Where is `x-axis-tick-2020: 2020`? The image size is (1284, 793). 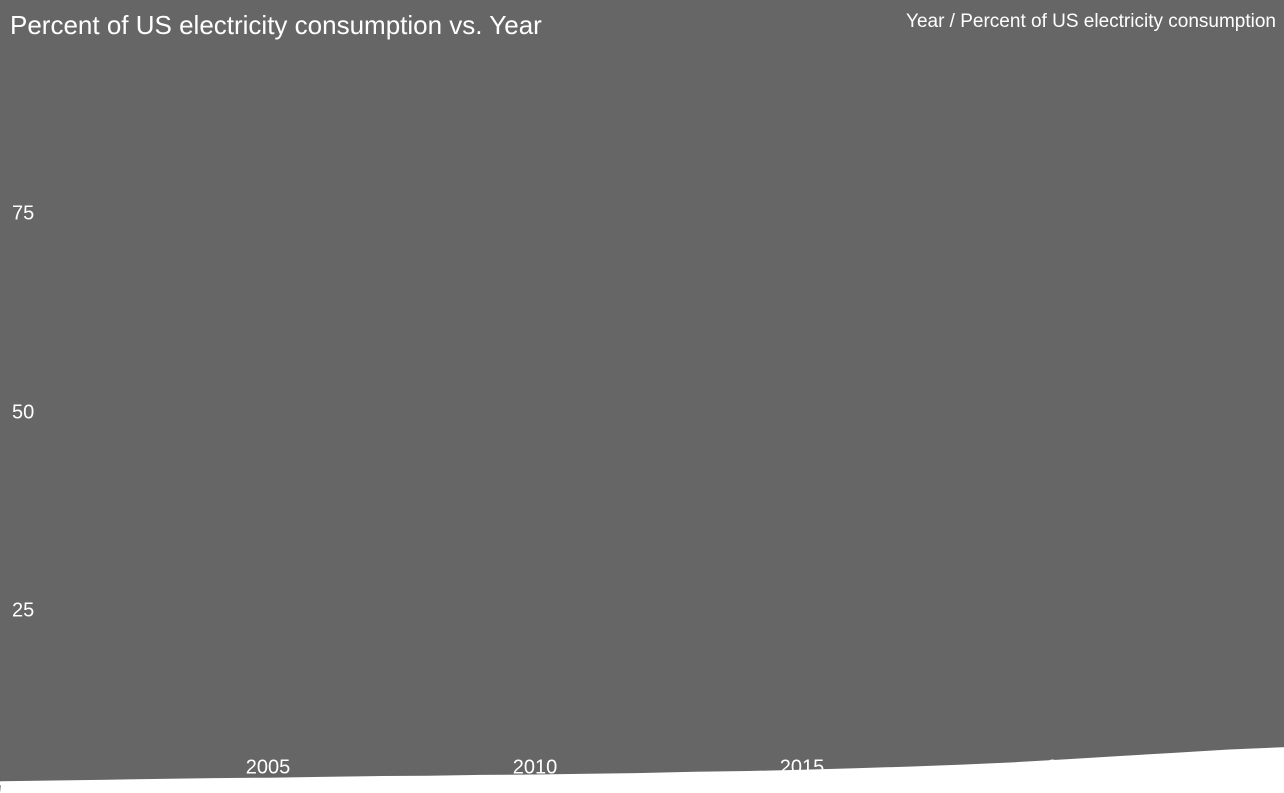
x-axis-tick-2020: 2020 is located at coordinates (1069, 767).